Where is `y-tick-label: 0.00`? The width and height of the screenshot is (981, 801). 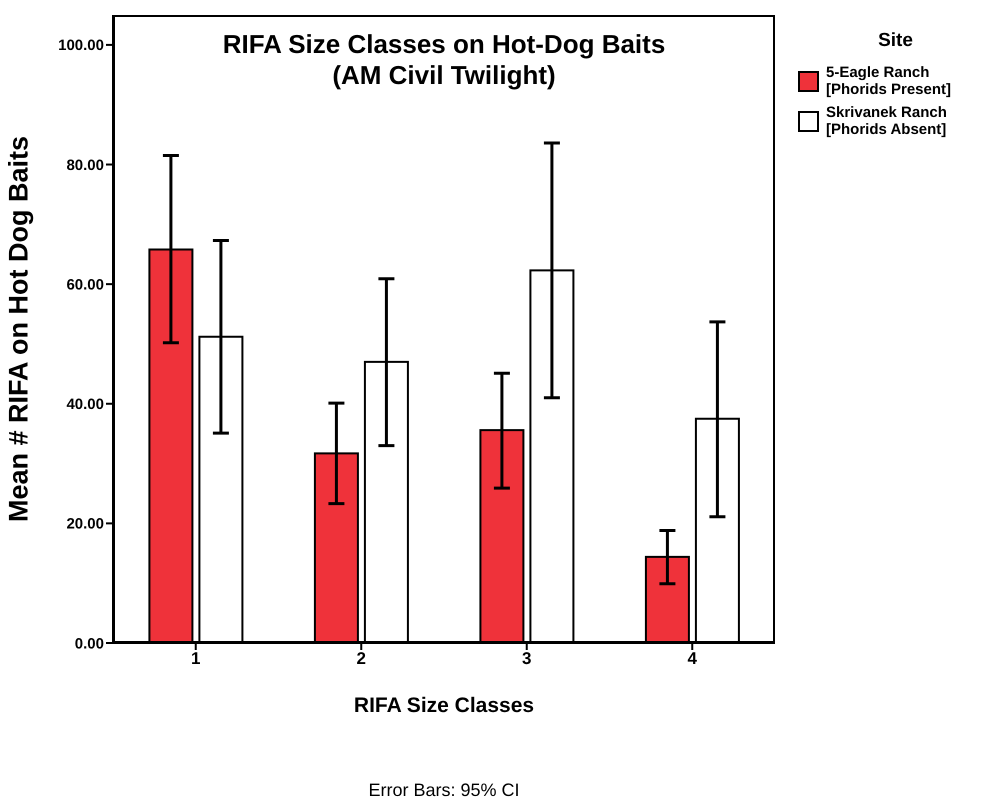 y-tick-label: 0.00 is located at coordinates (89, 643).